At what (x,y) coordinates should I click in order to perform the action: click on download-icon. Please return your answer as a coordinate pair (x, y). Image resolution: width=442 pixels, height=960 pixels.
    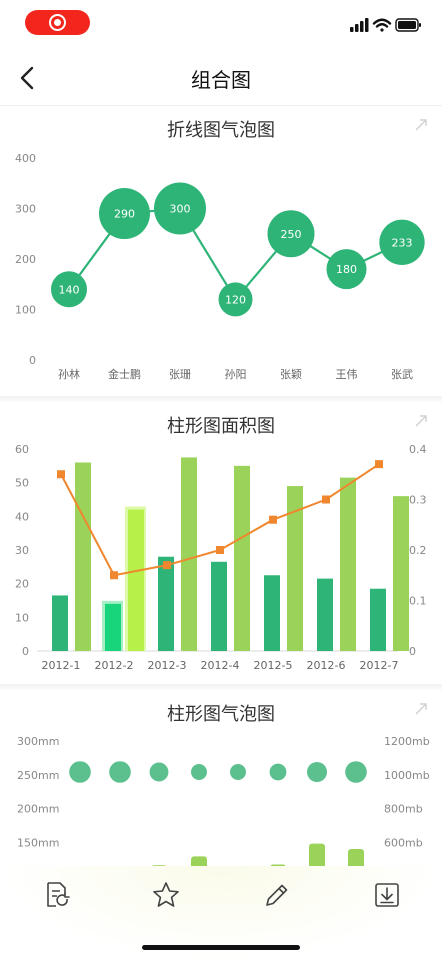
    Looking at the image, I should click on (387, 895).